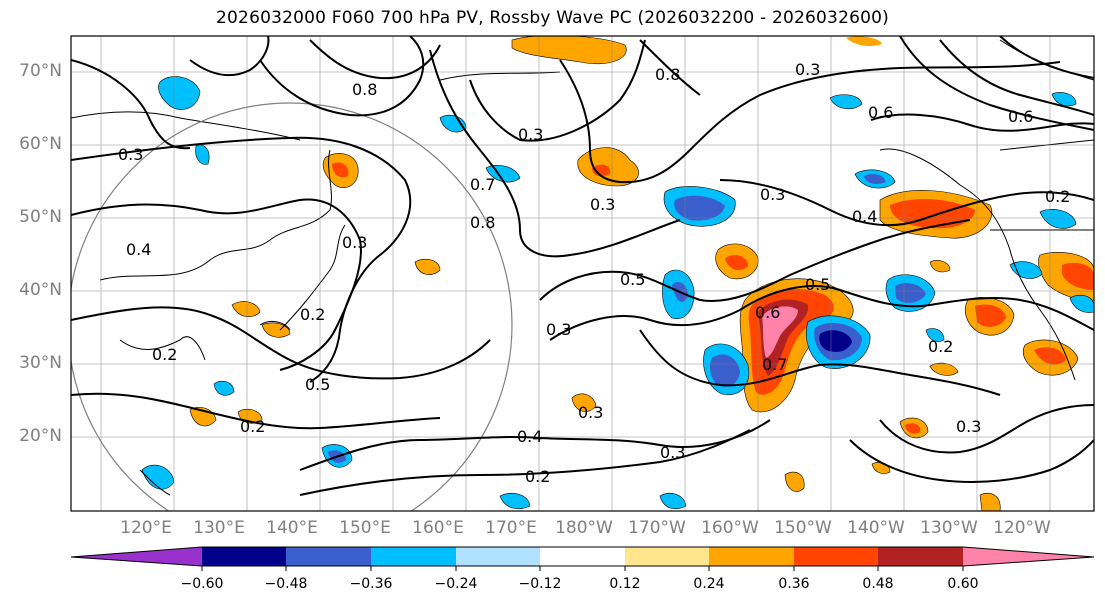  Describe the element at coordinates (584, 528) in the screenshot. I see `lon-label: 180°W` at that location.